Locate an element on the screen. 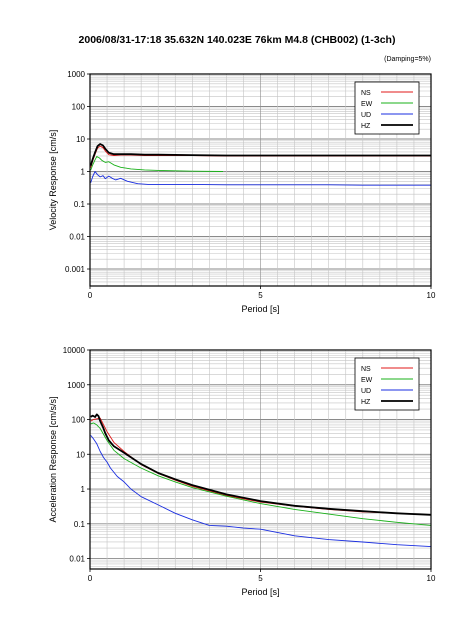 The height and width of the screenshot is (632, 474). damping-note: (Damping=5%) is located at coordinates (407, 59).